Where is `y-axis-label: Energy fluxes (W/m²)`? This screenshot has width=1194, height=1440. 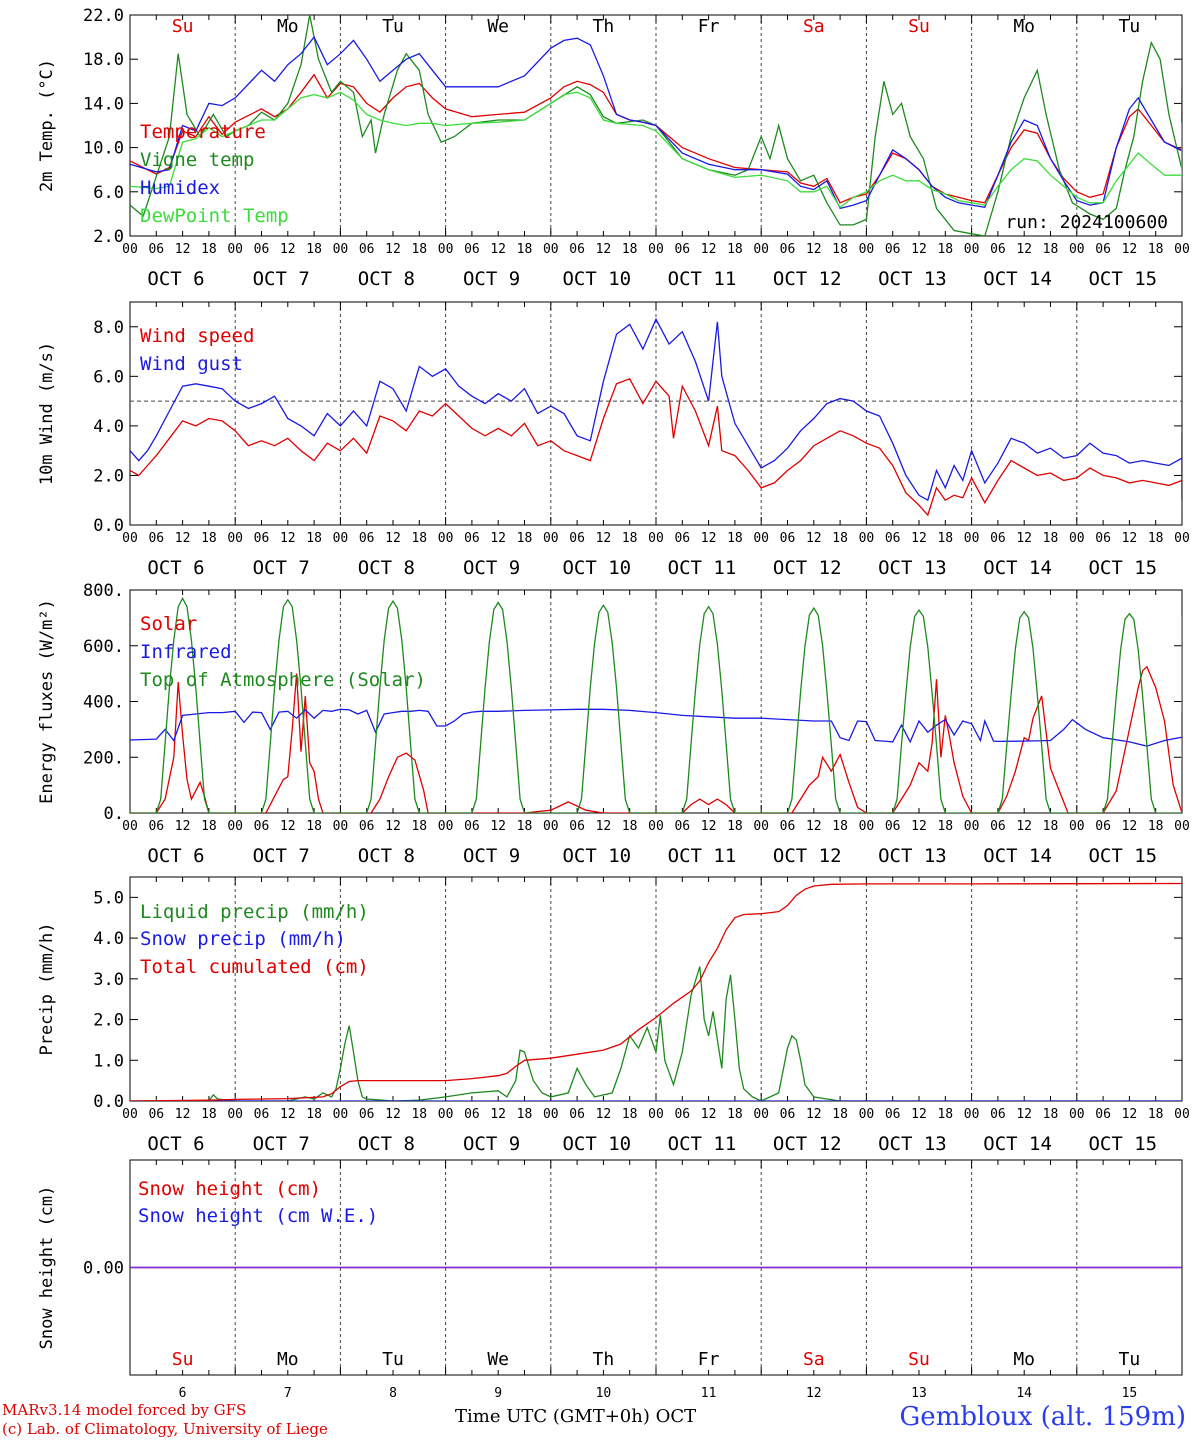
y-axis-label: Energy fluxes (W/m²) is located at coordinates (47, 701).